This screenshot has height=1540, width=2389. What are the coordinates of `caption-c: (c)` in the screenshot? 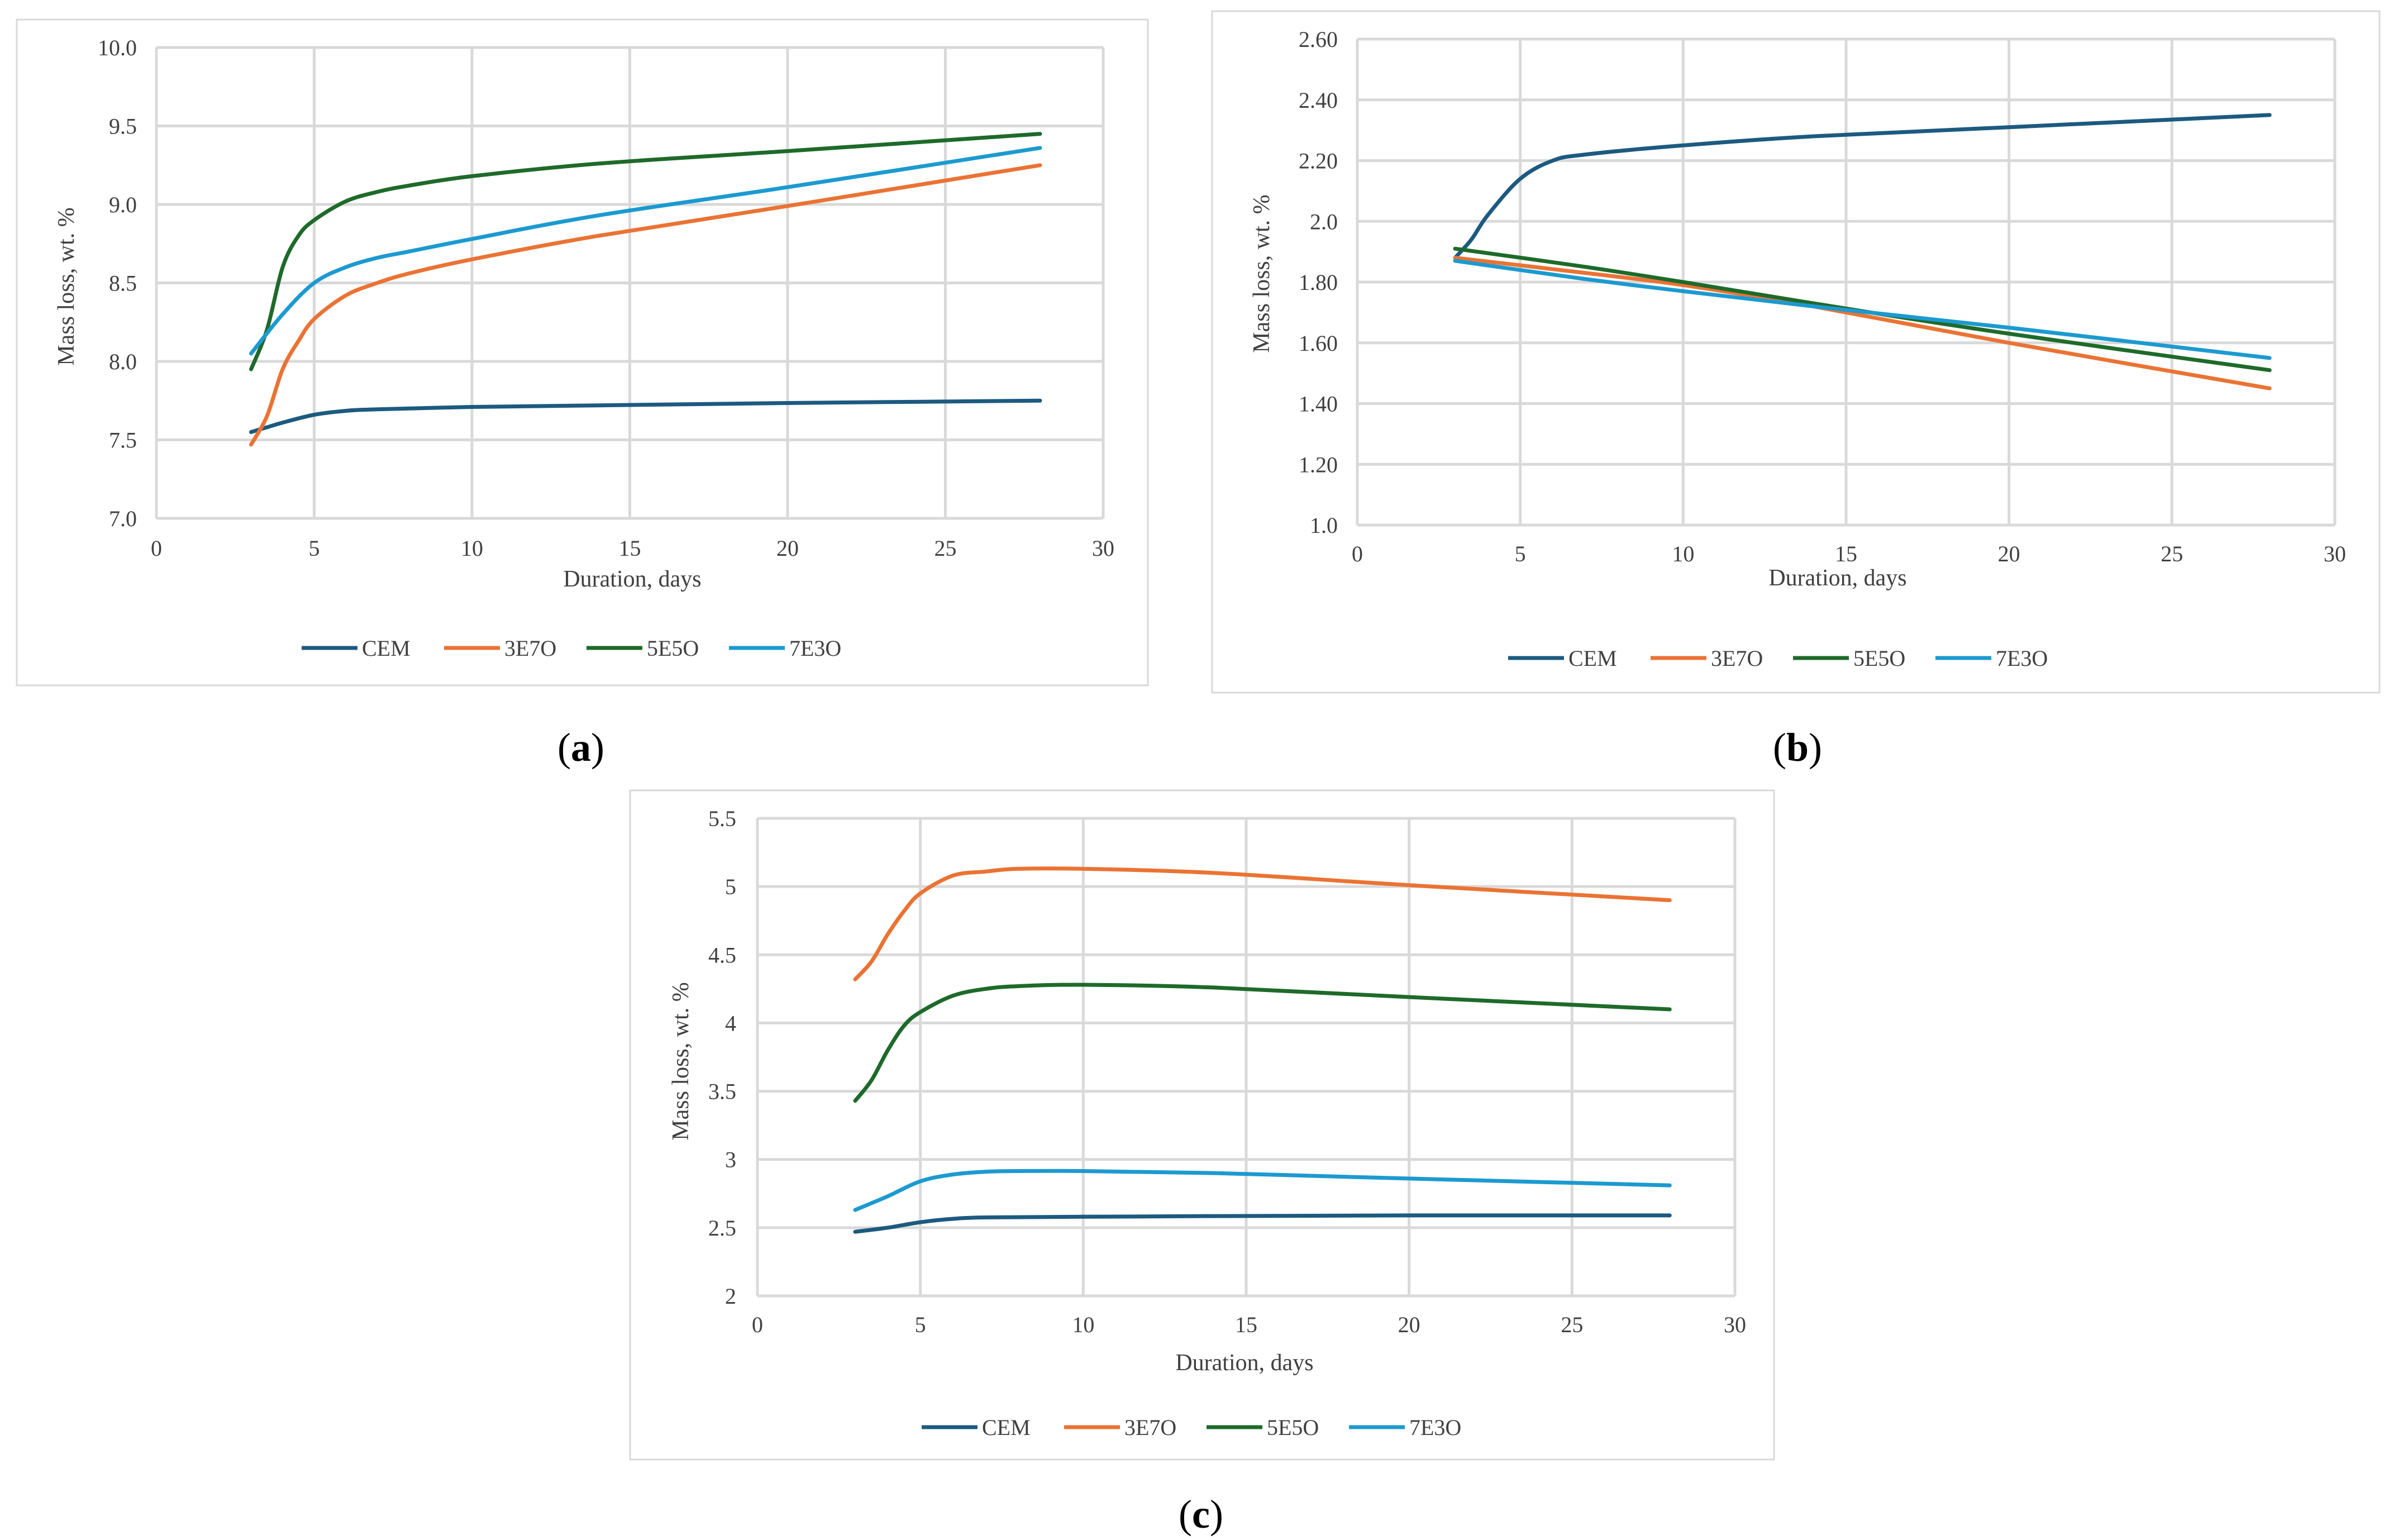 It's located at (1201, 1515).